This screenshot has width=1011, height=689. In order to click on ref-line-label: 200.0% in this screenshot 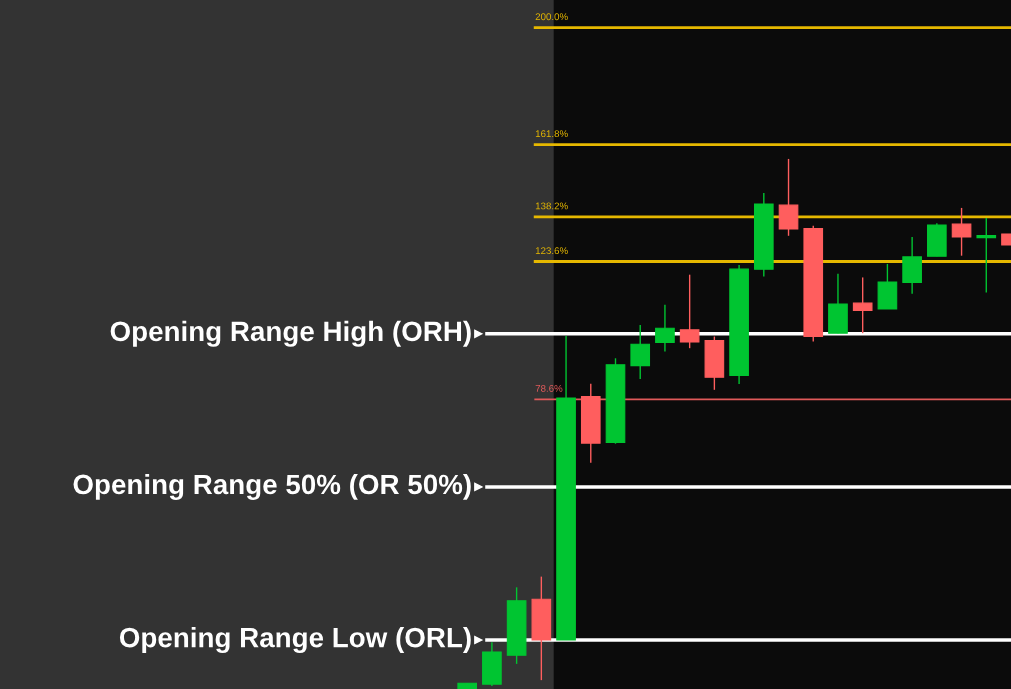, I will do `click(551, 17)`.